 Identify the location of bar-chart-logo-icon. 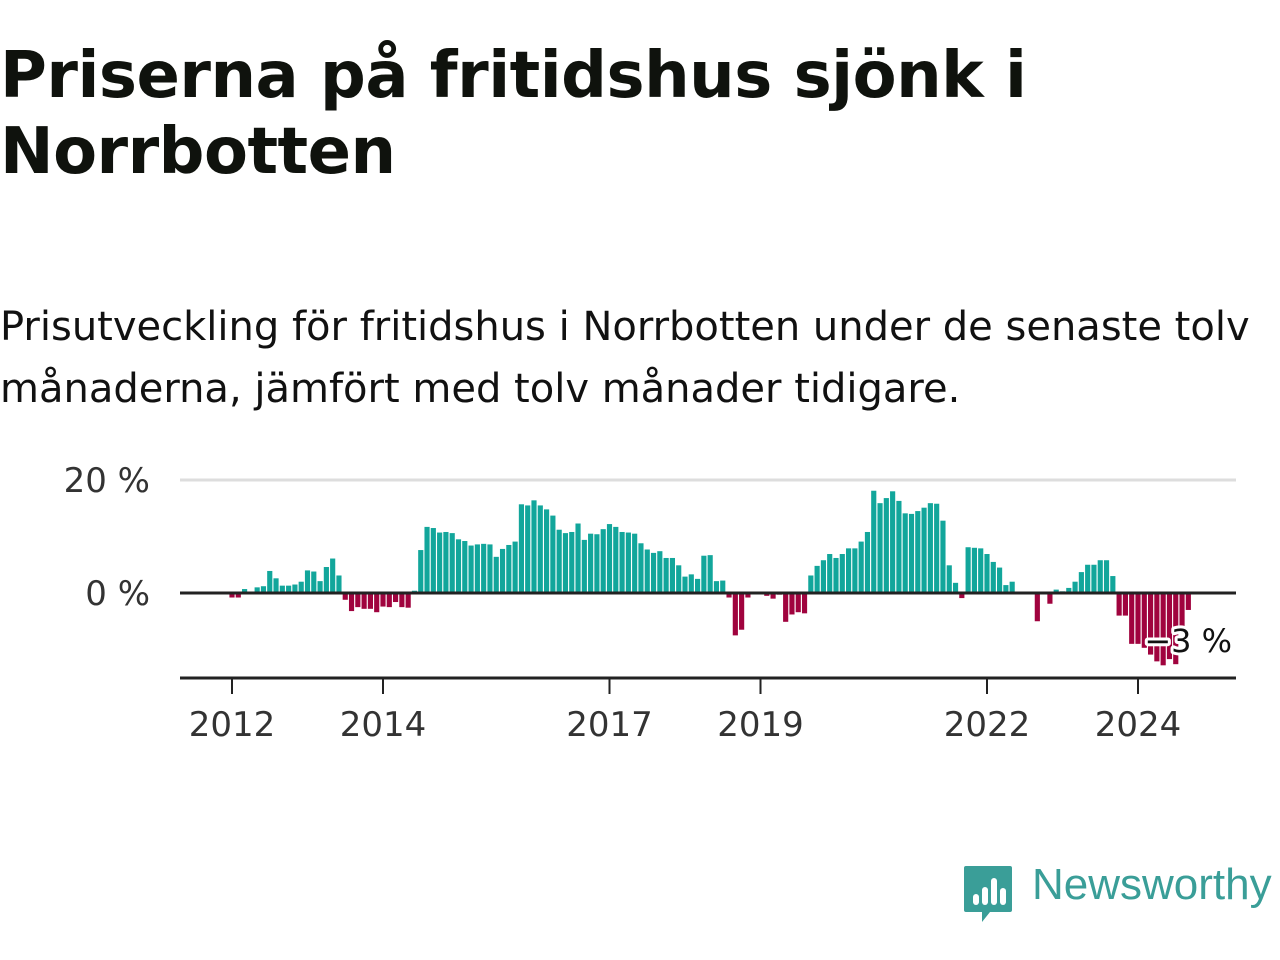
(988, 894).